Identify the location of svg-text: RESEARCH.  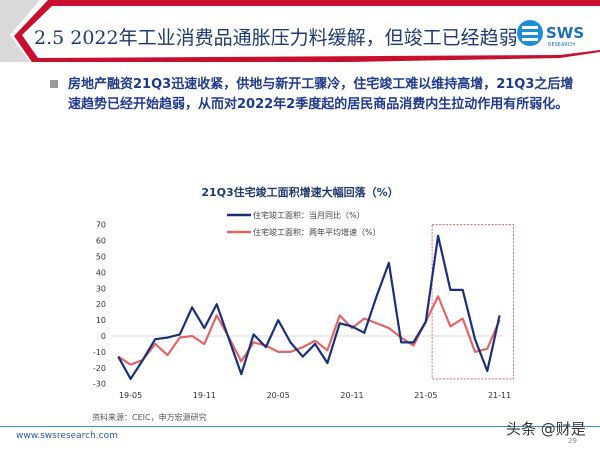
(561, 45).